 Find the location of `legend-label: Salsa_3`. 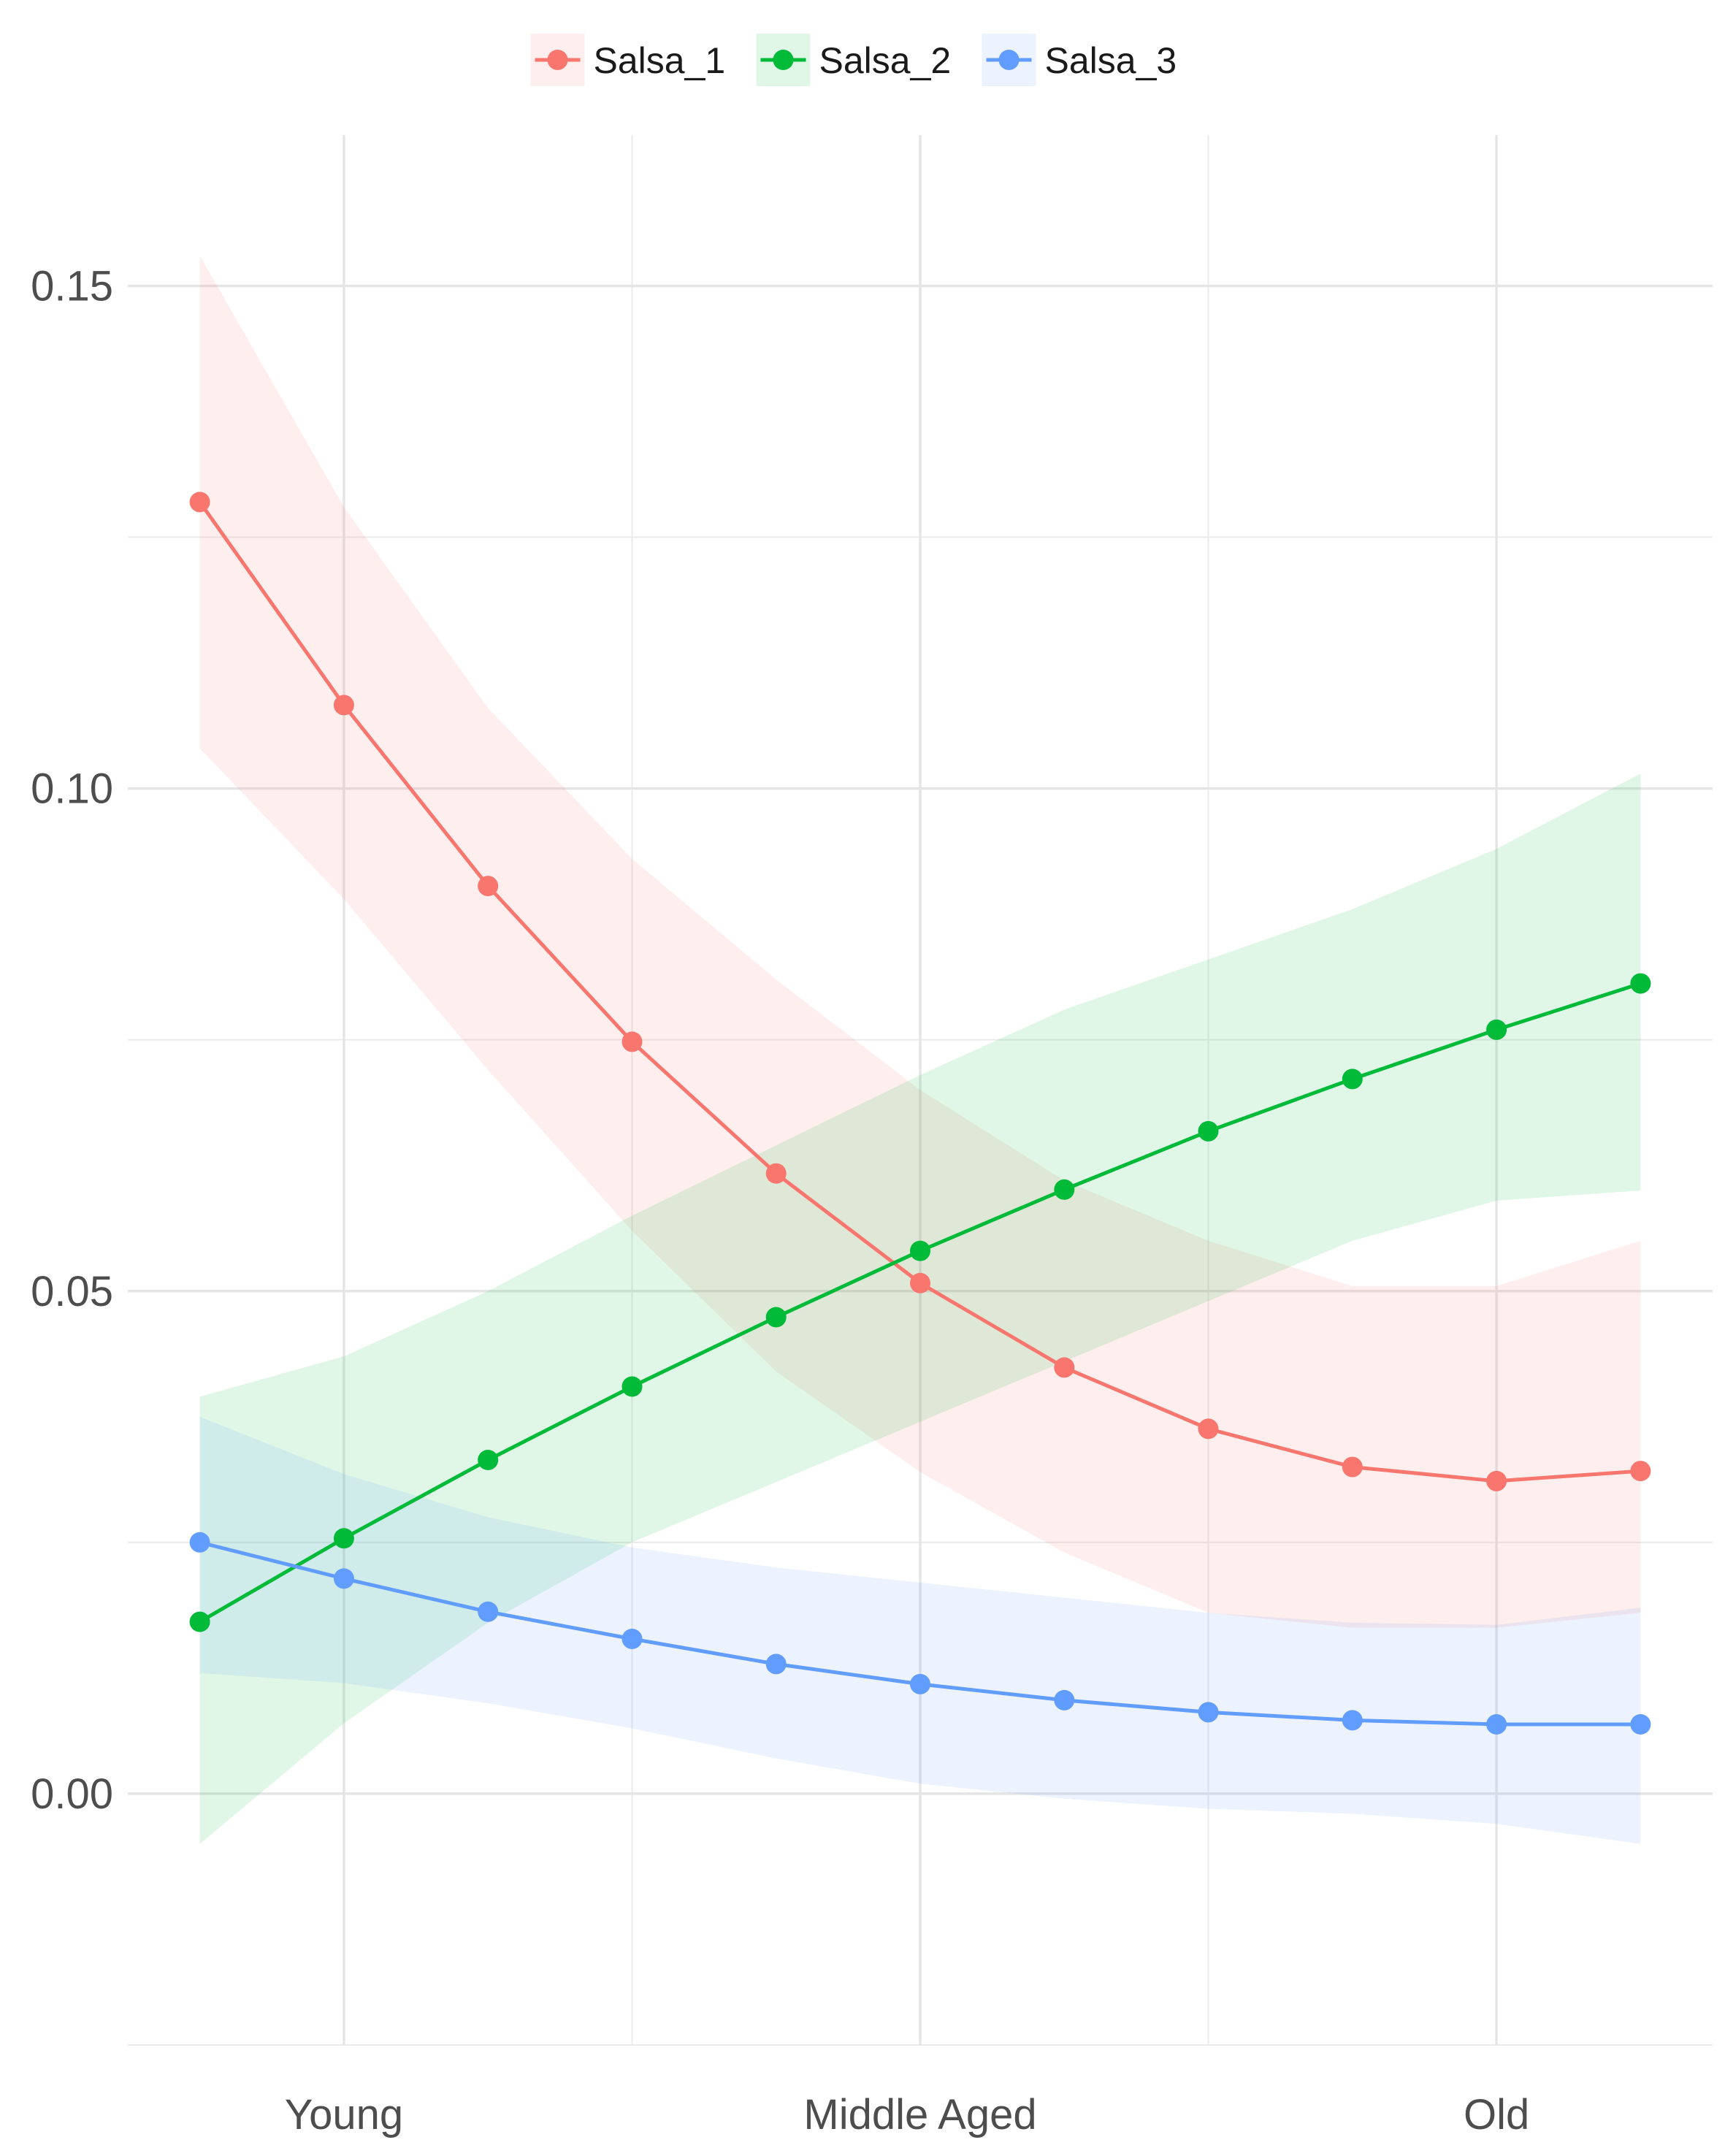

legend-label: Salsa_3 is located at coordinates (1111, 61).